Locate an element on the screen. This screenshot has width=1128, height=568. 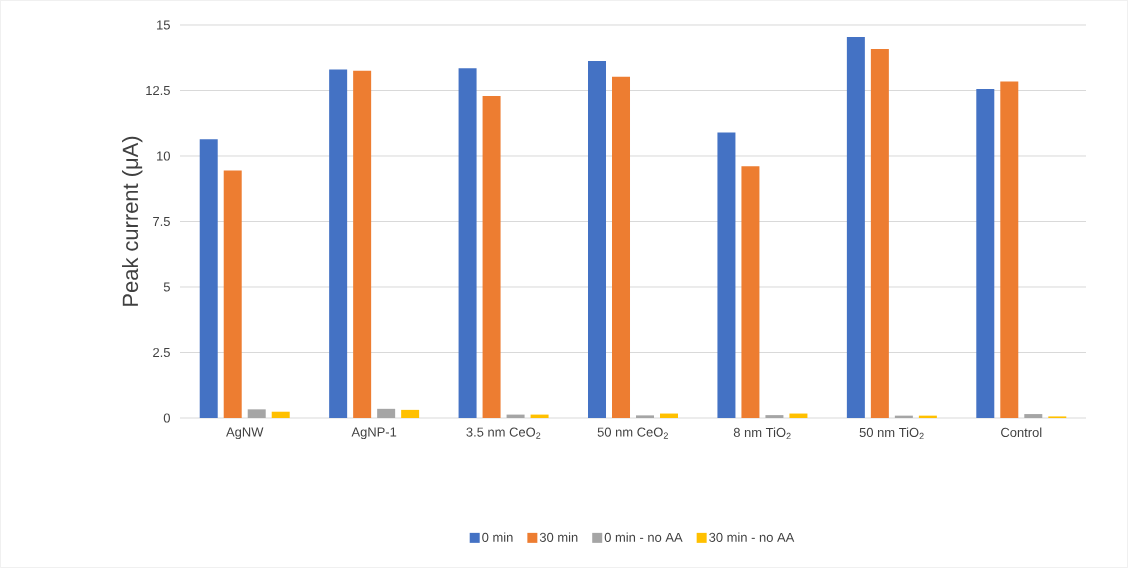
legend-label: 30 min is located at coordinates (558, 537).